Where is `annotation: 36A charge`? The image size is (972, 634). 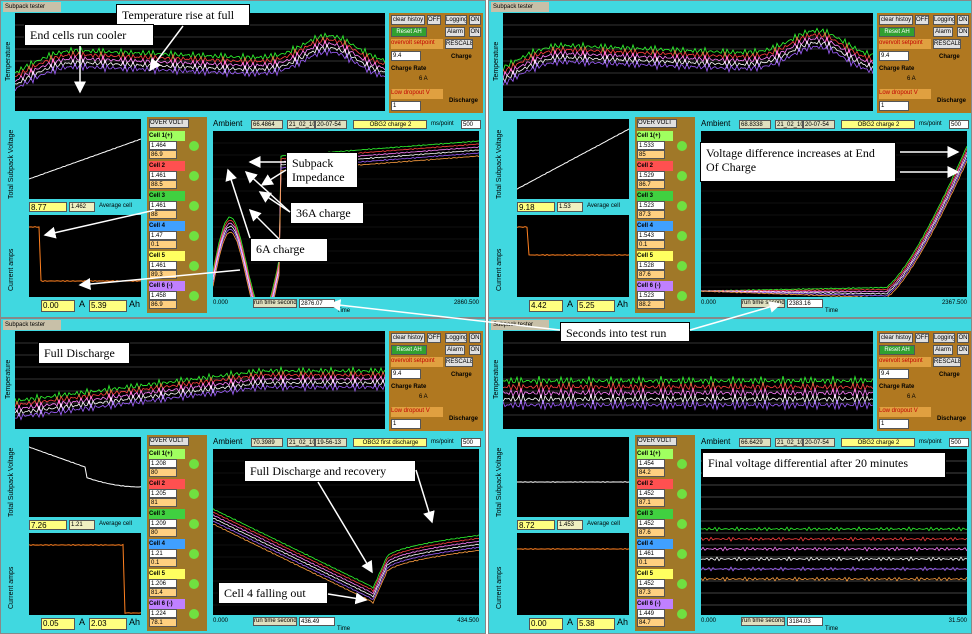
annotation: 36A charge is located at coordinates (327, 213).